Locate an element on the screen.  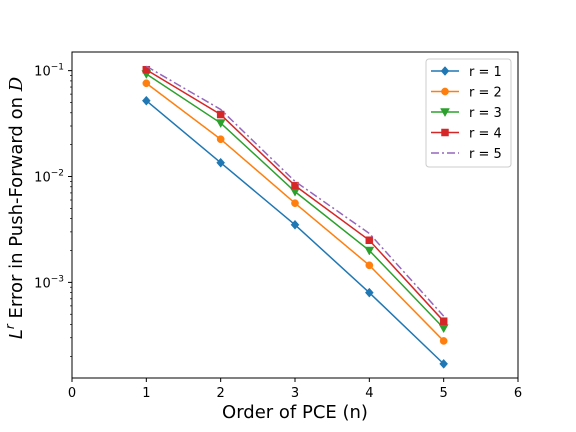
y-axis: 10−110−210−3 is located at coordinates (53, 210).